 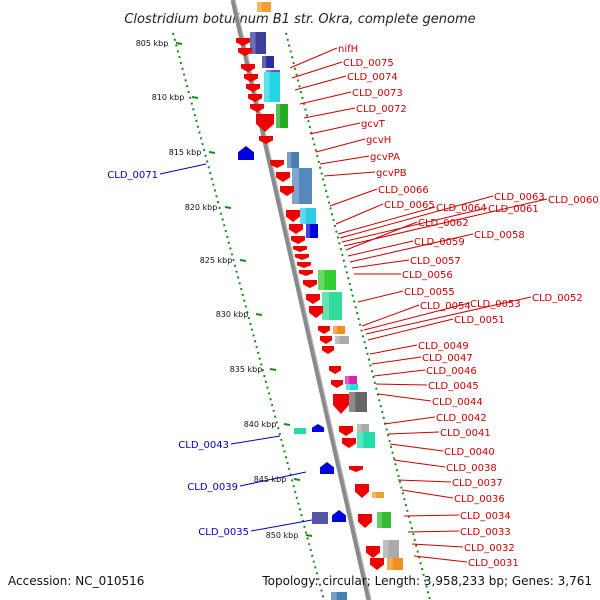 I want to click on gene-label-cld-0039: CLD_0039, so click(x=212, y=487).